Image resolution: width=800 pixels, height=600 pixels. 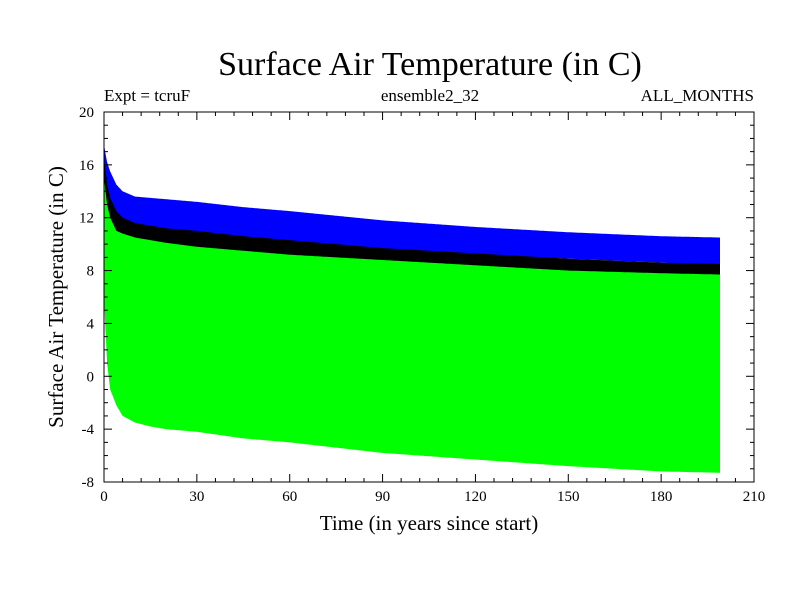 I want to click on y-tick-label: 4, so click(x=91, y=324).